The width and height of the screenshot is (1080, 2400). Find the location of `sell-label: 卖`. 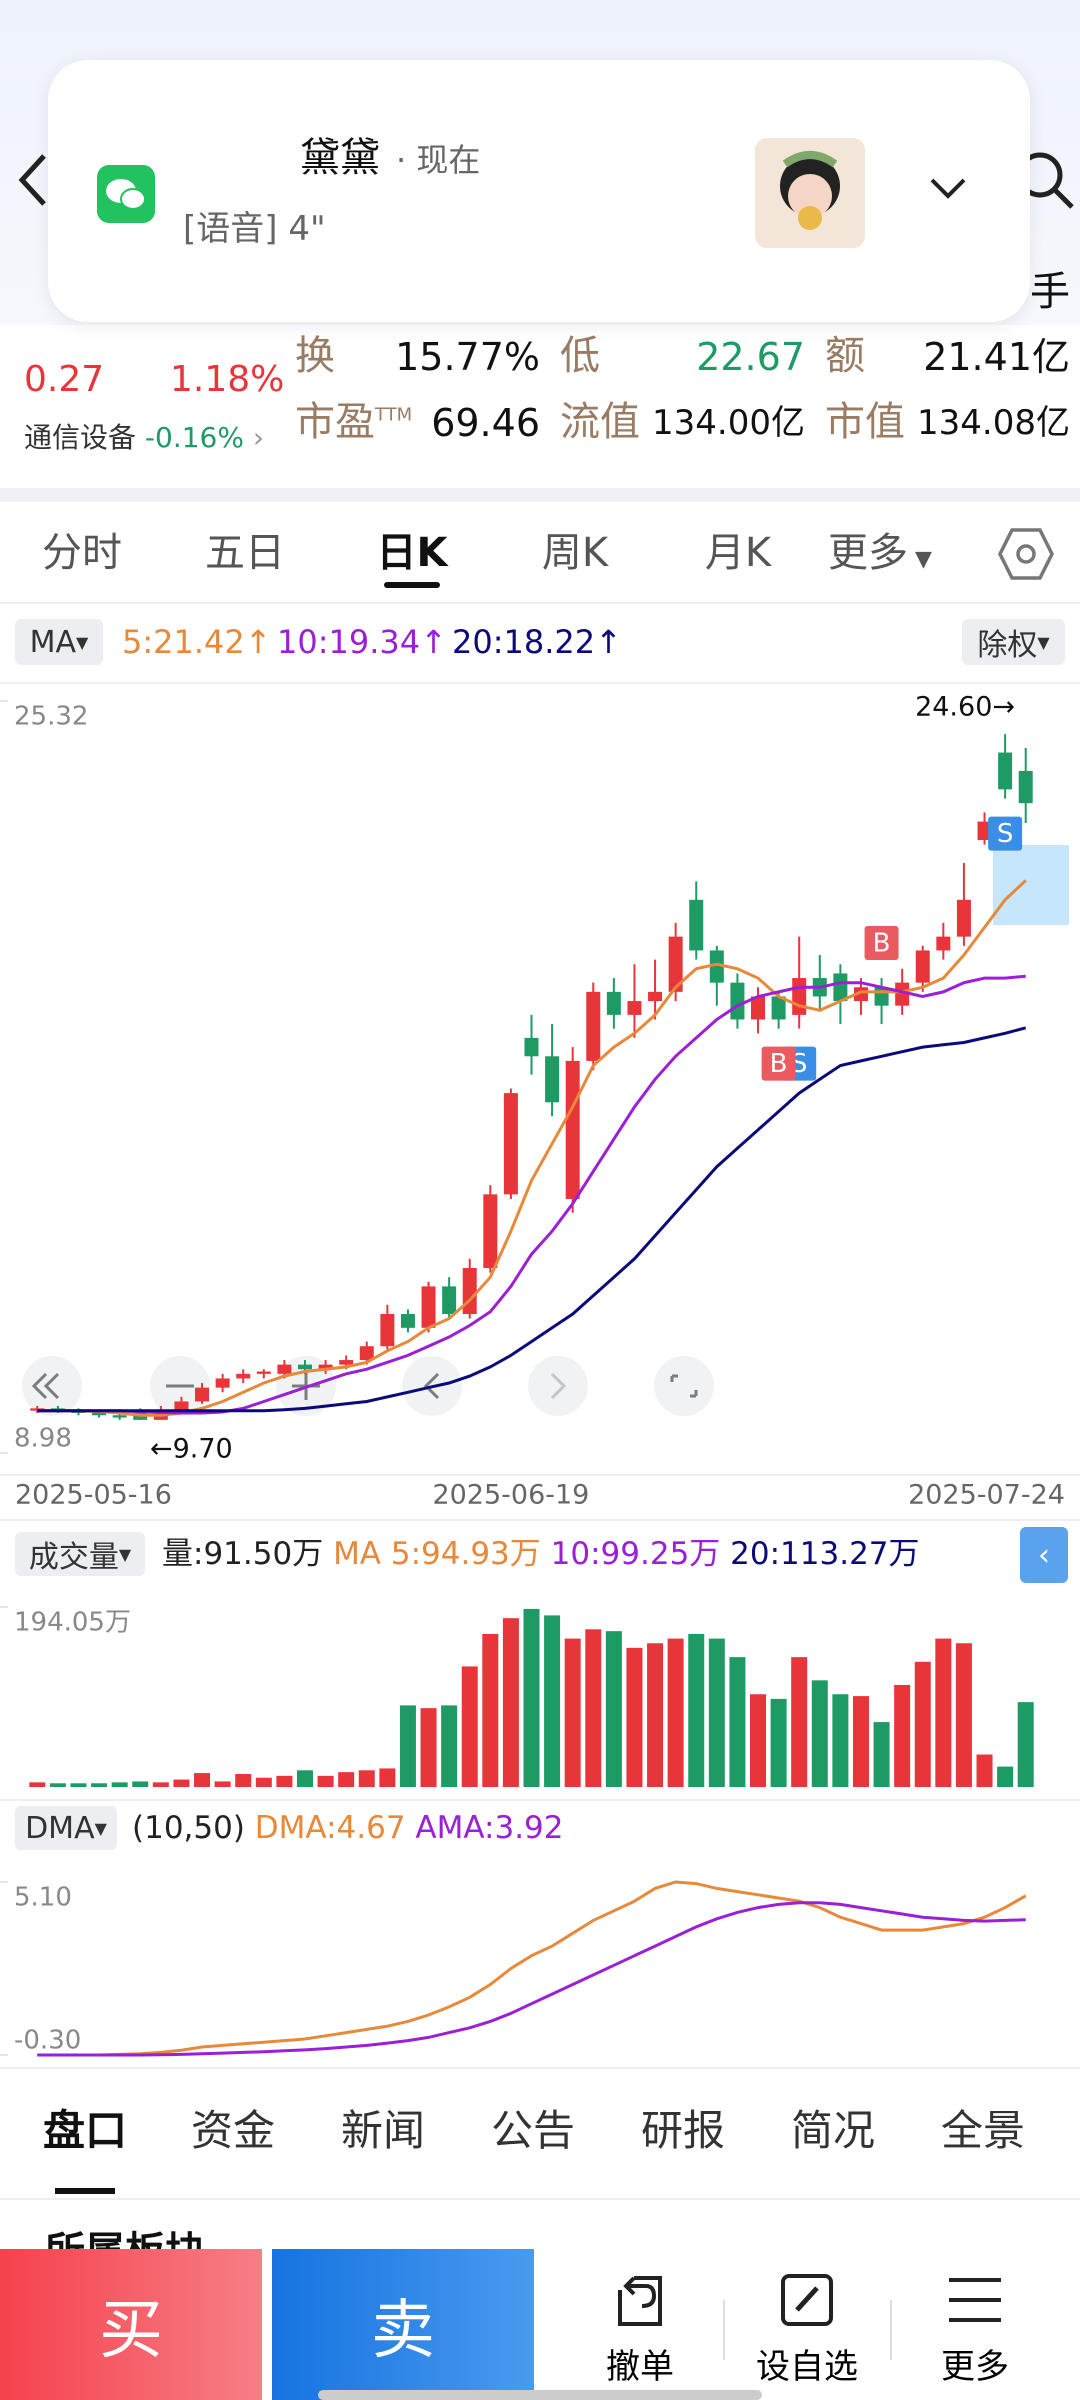

sell-label: 卖 is located at coordinates (403, 2330).